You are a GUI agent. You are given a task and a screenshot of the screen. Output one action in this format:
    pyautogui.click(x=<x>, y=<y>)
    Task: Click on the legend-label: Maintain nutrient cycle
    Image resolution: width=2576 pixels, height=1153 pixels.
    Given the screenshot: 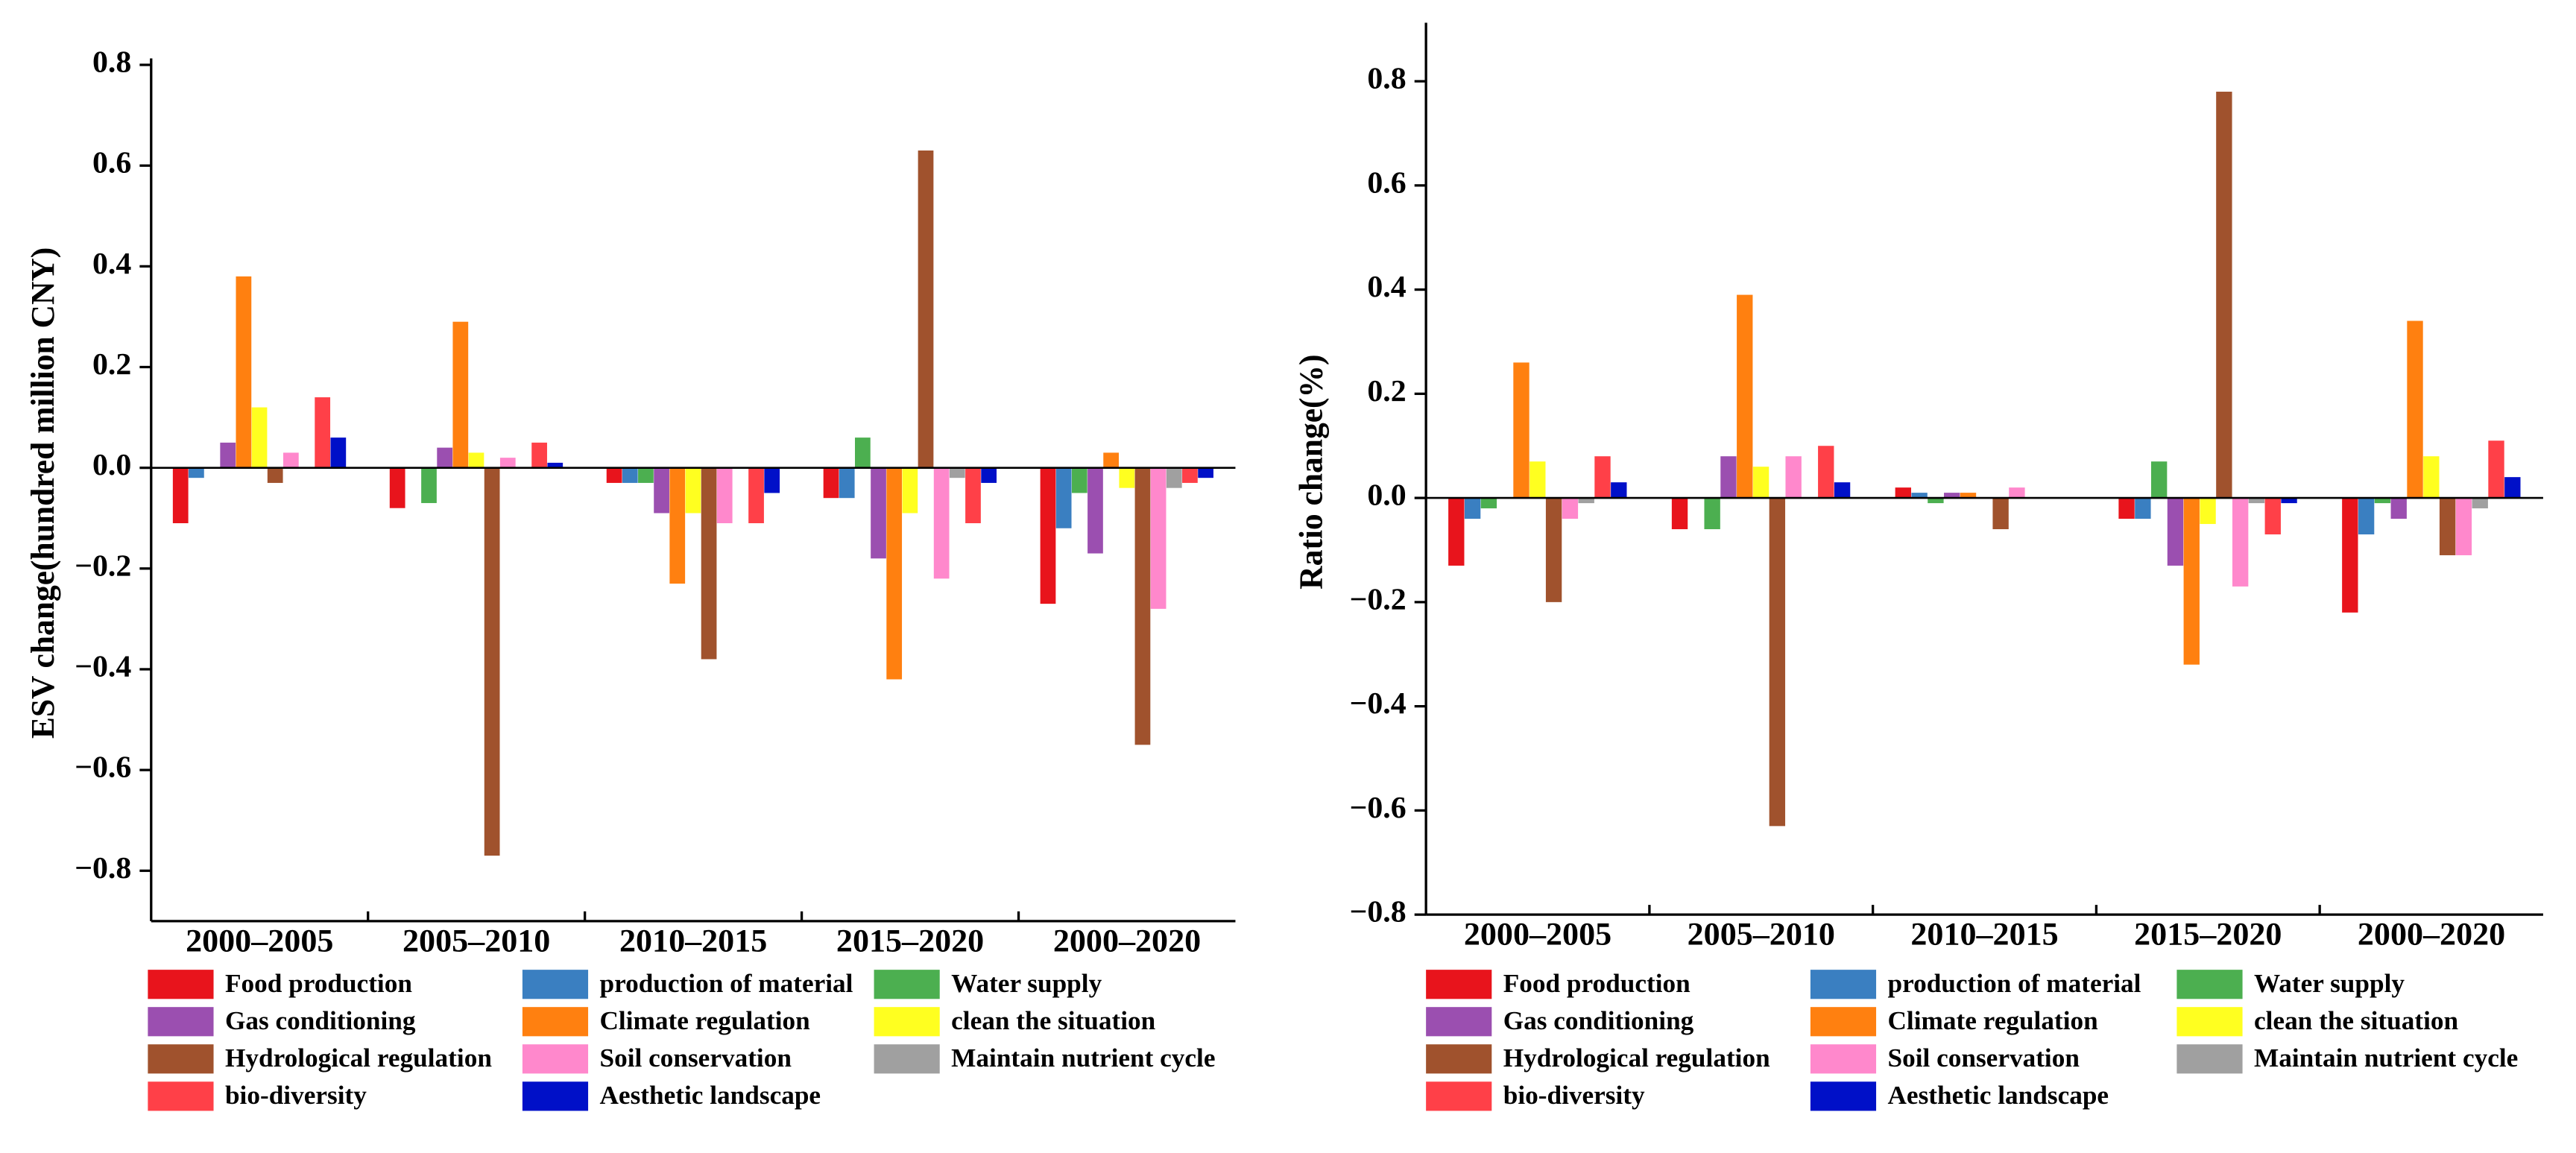 What is the action you would take?
    pyautogui.click(x=1083, y=1058)
    